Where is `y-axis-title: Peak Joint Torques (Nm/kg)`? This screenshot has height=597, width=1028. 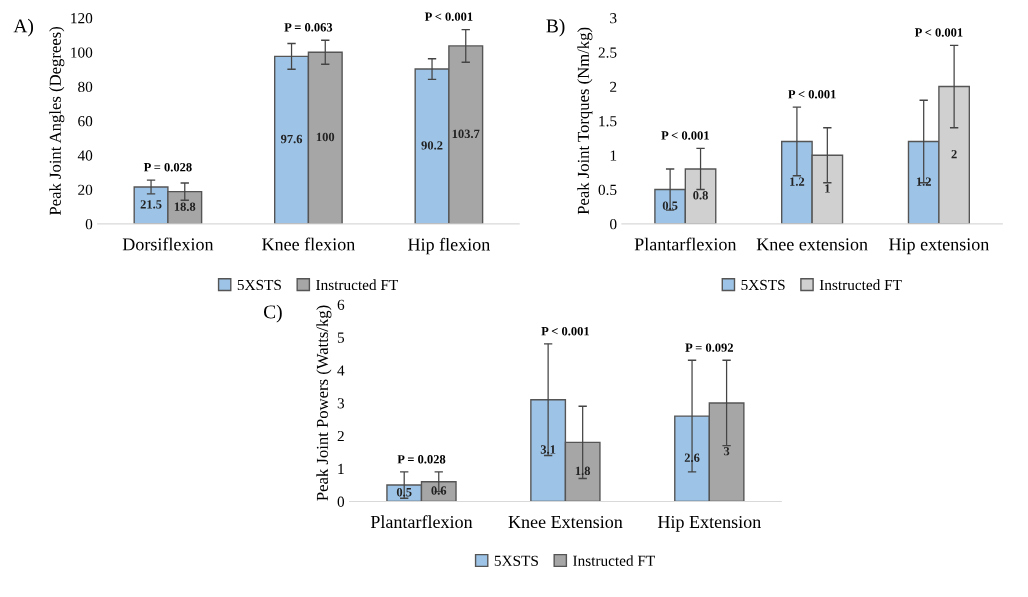 y-axis-title: Peak Joint Torques (Nm/kg) is located at coordinates (585, 121).